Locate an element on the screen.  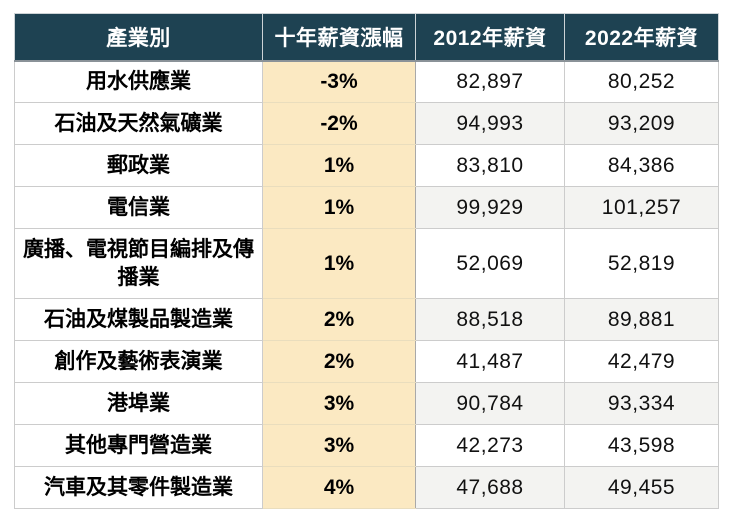
change-cell: 4% is located at coordinates (339, 487).